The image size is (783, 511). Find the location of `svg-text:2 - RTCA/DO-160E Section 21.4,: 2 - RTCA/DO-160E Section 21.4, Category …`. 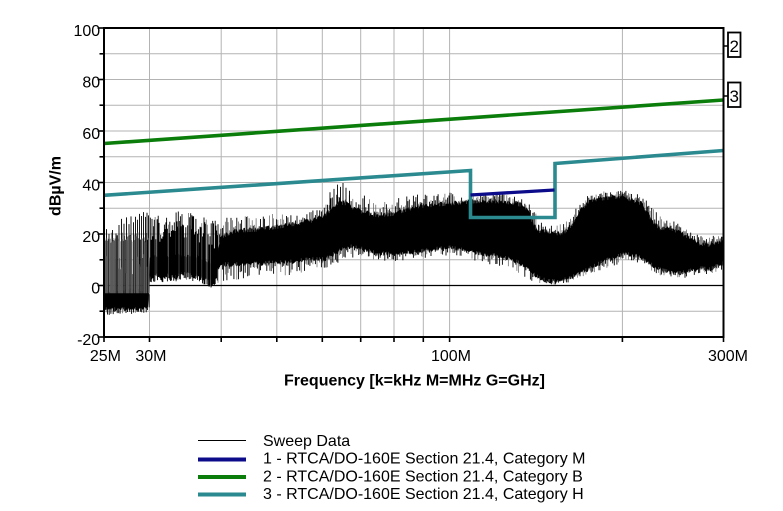

svg-text:2 - RTCA/DO-160E Section 21.4,: 2 - RTCA/DO-160E Section 21.4, Category … is located at coordinates (423, 476).